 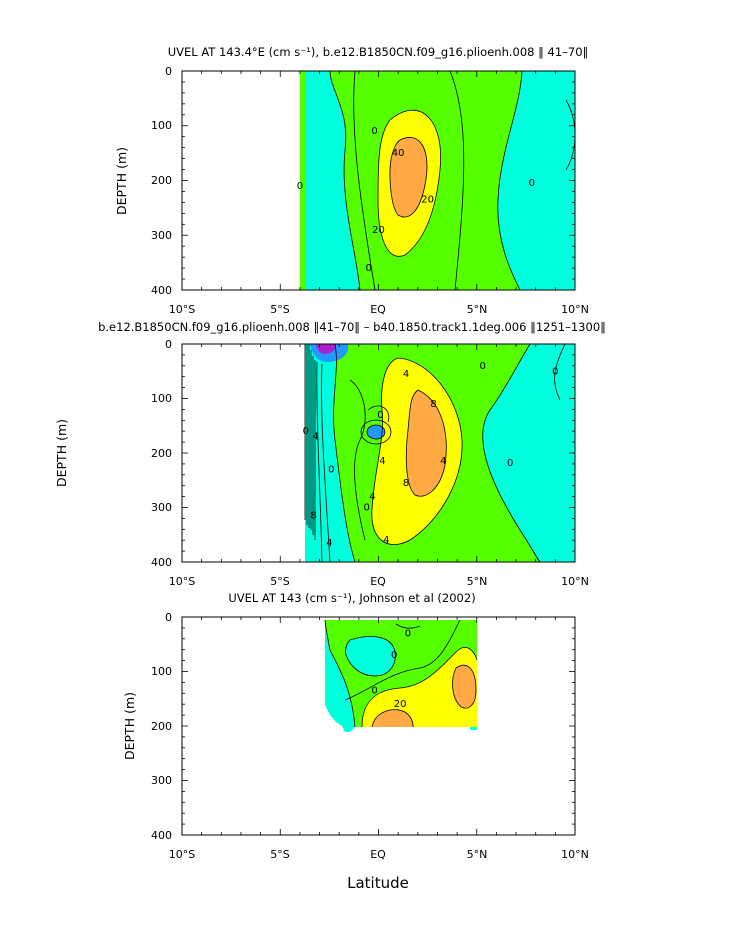 I want to click on panel-3-ytick-200: 200, so click(x=161, y=726).